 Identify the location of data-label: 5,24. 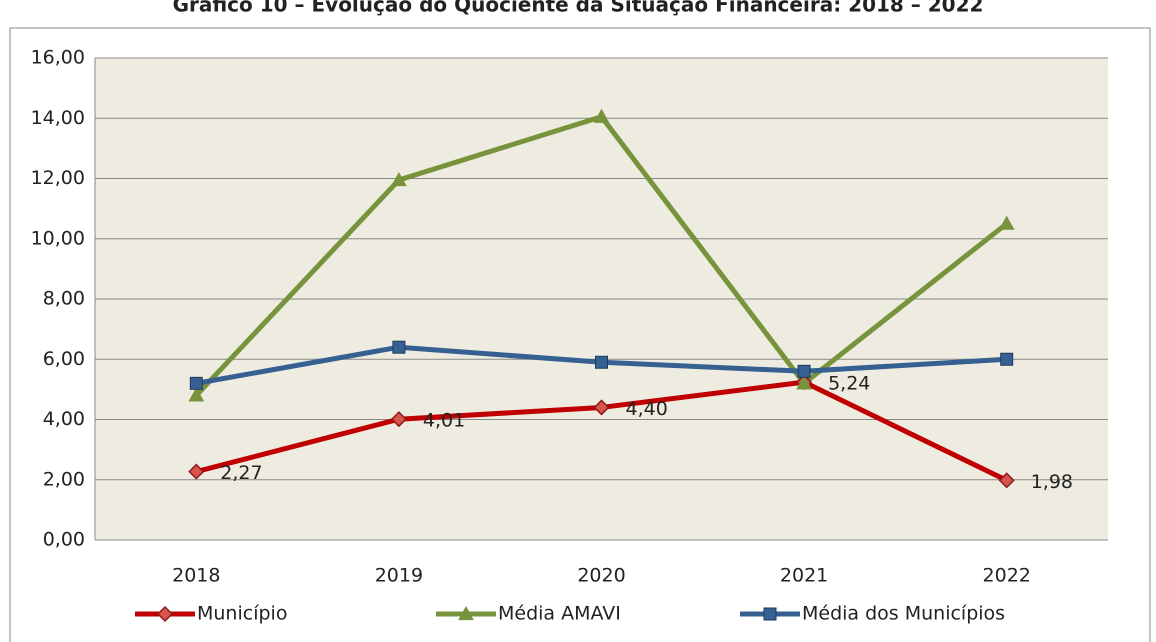
(849, 384).